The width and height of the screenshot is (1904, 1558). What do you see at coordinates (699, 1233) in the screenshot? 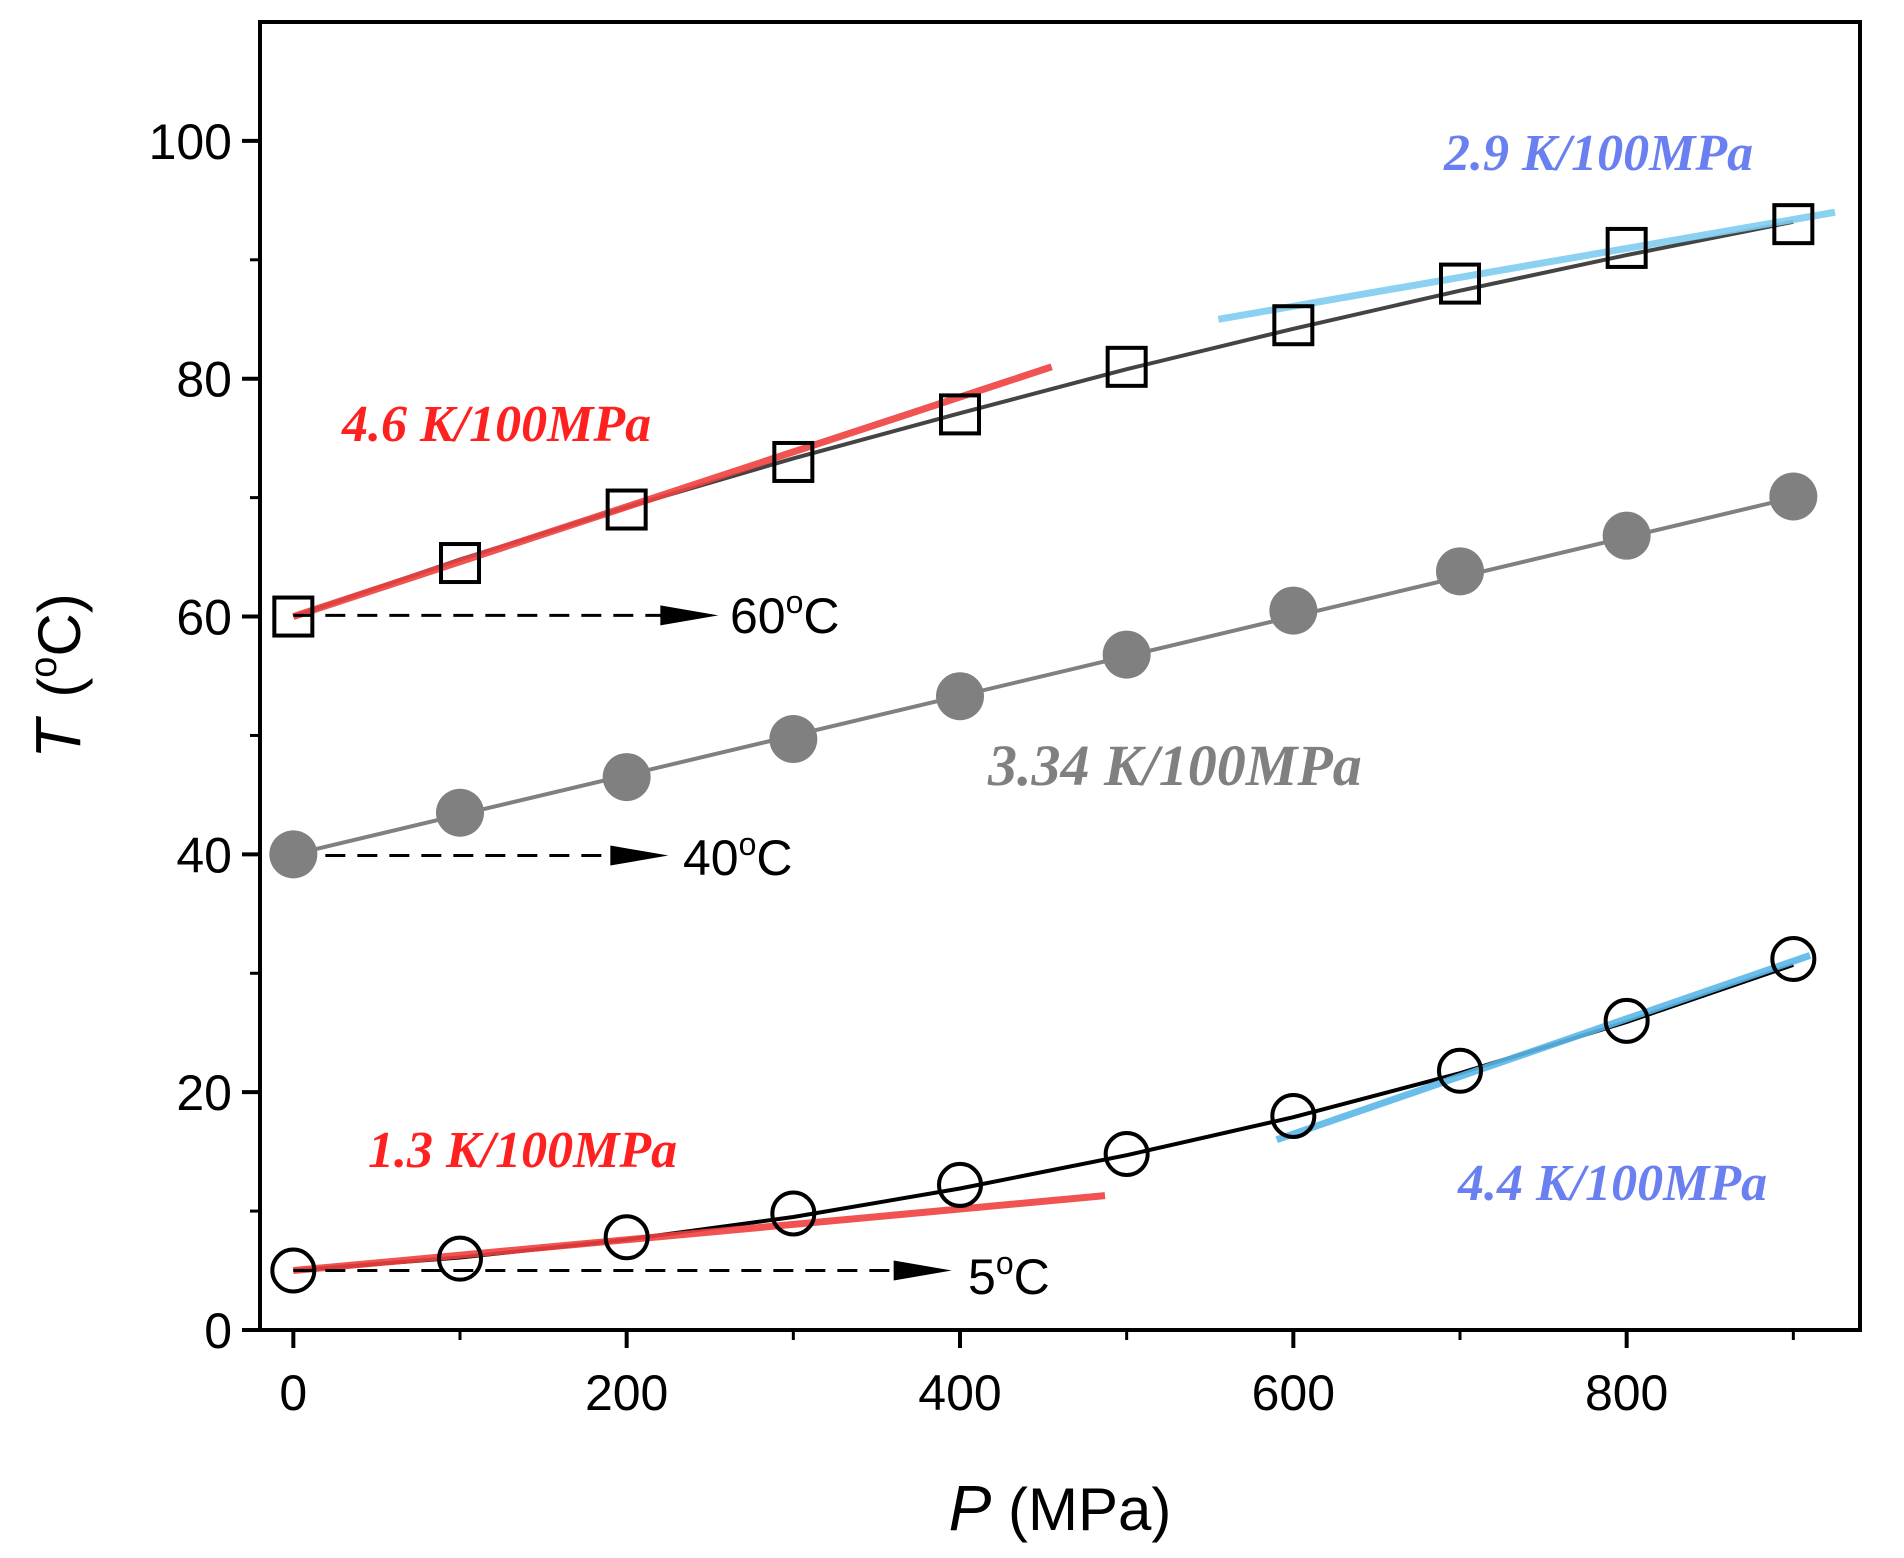
I see `tangent-5C-low` at bounding box center [699, 1233].